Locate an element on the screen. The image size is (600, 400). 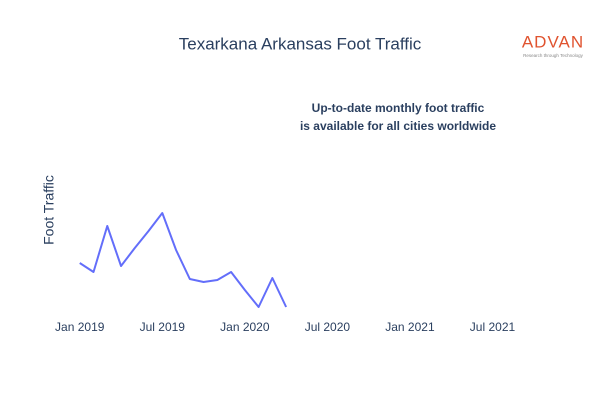
x-tick-label: Jul 2021 is located at coordinates (493, 327).